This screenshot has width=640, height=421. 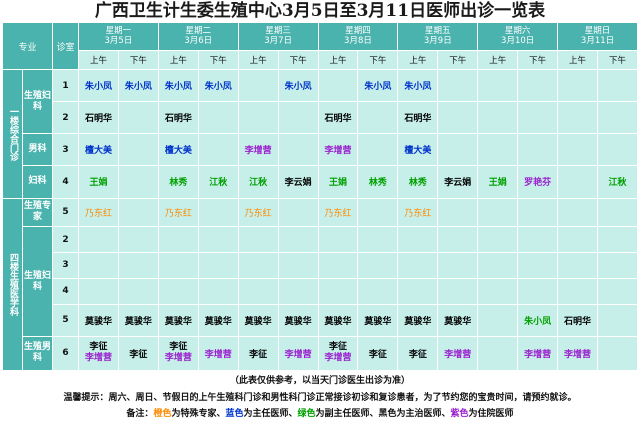 I want to click on room-number: 6, so click(x=66, y=353).